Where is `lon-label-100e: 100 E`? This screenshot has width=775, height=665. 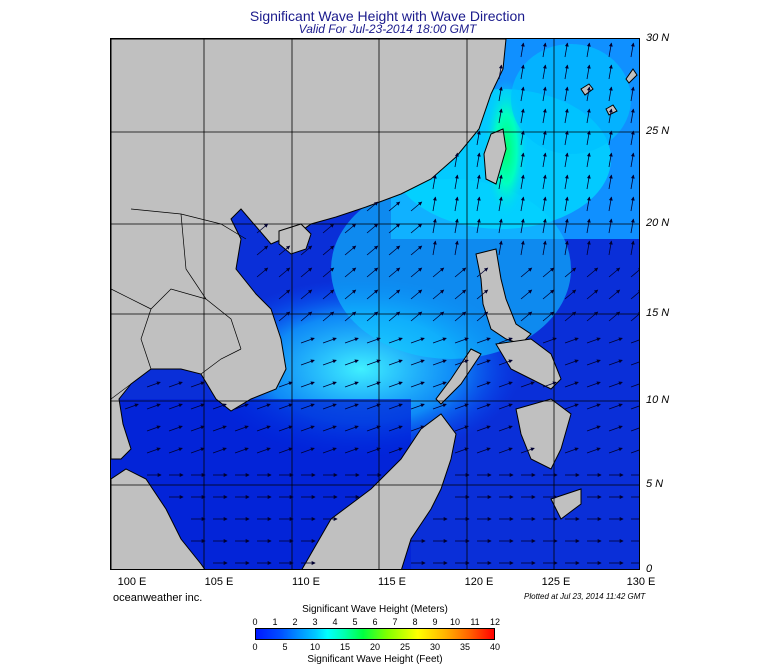 lon-label-100e: 100 E is located at coordinates (132, 582).